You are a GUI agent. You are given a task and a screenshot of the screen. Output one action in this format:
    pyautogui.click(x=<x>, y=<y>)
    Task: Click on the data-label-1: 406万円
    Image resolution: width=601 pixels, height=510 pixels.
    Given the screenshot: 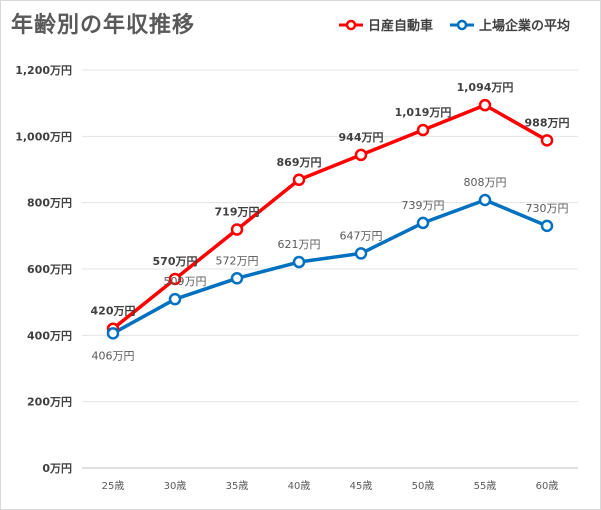 What is the action you would take?
    pyautogui.click(x=113, y=355)
    